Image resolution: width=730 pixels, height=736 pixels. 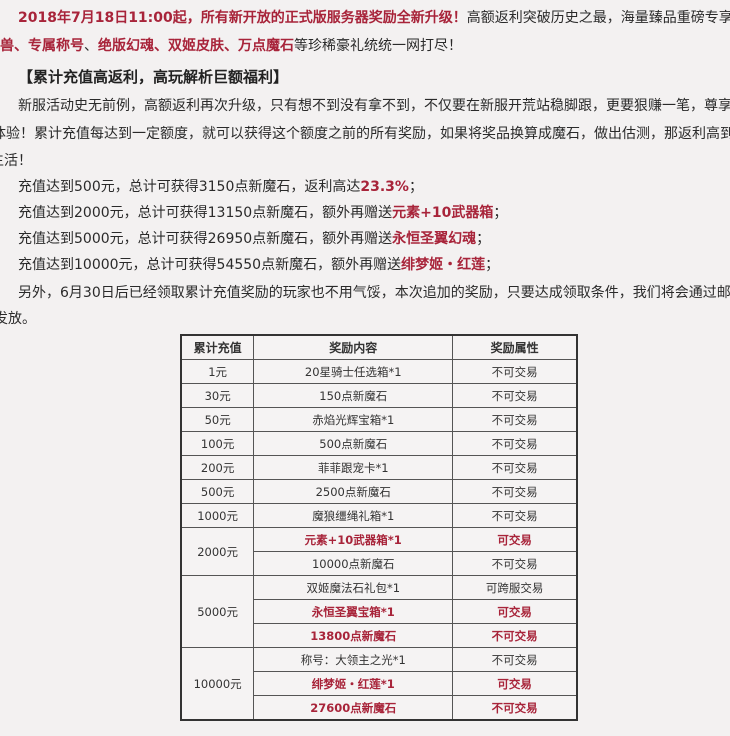 I want to click on table-row: 10000元 称号：大领主之光*1 不可交易, so click(x=379, y=684).